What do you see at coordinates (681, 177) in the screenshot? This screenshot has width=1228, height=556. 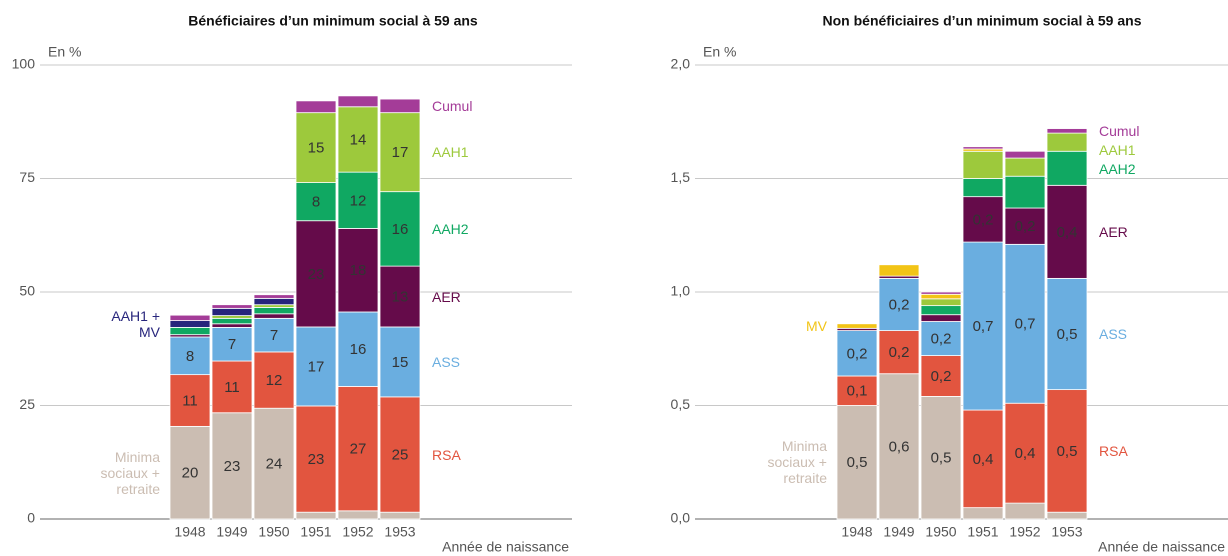 I see `y-tick-label: 1,5` at bounding box center [681, 177].